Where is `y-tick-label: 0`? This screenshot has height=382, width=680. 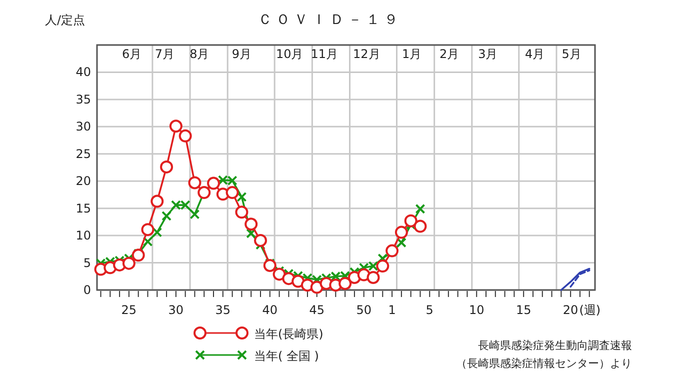
y-tick-label: 0 is located at coordinates (87, 290).